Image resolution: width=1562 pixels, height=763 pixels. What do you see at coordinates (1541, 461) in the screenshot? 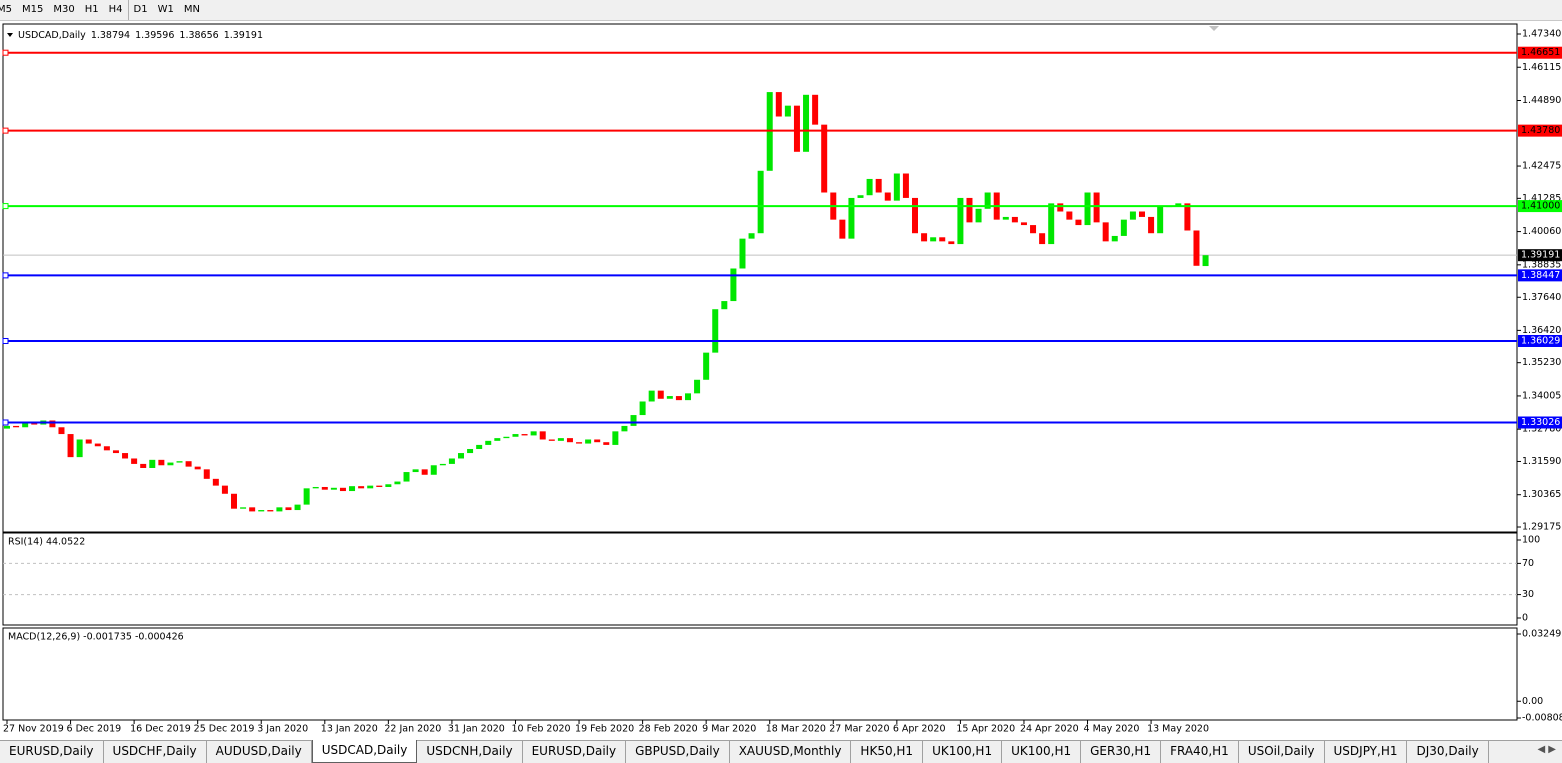
I see `y-tick-label: 1.31590` at bounding box center [1541, 461].